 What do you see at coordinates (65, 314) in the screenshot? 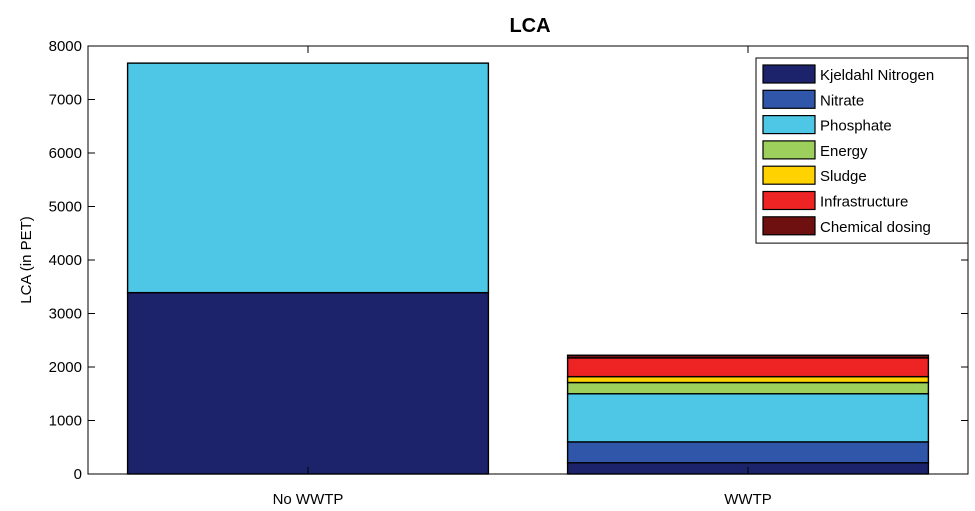
I see `y-tick-label: 3000` at bounding box center [65, 314].